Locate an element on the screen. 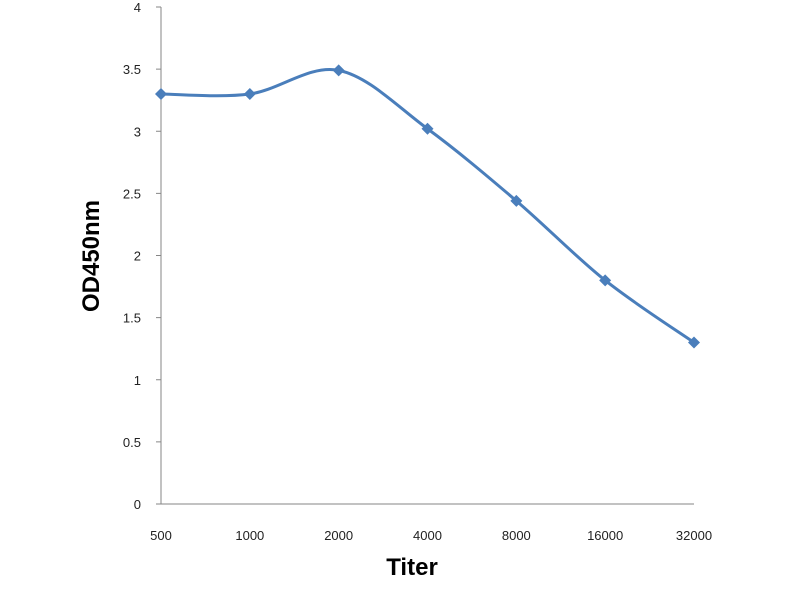 The width and height of the screenshot is (800, 600). y-axis-ticks: 0 0.5 1 1.5 2 2.5 3 3.5 4 is located at coordinates (142, 256).